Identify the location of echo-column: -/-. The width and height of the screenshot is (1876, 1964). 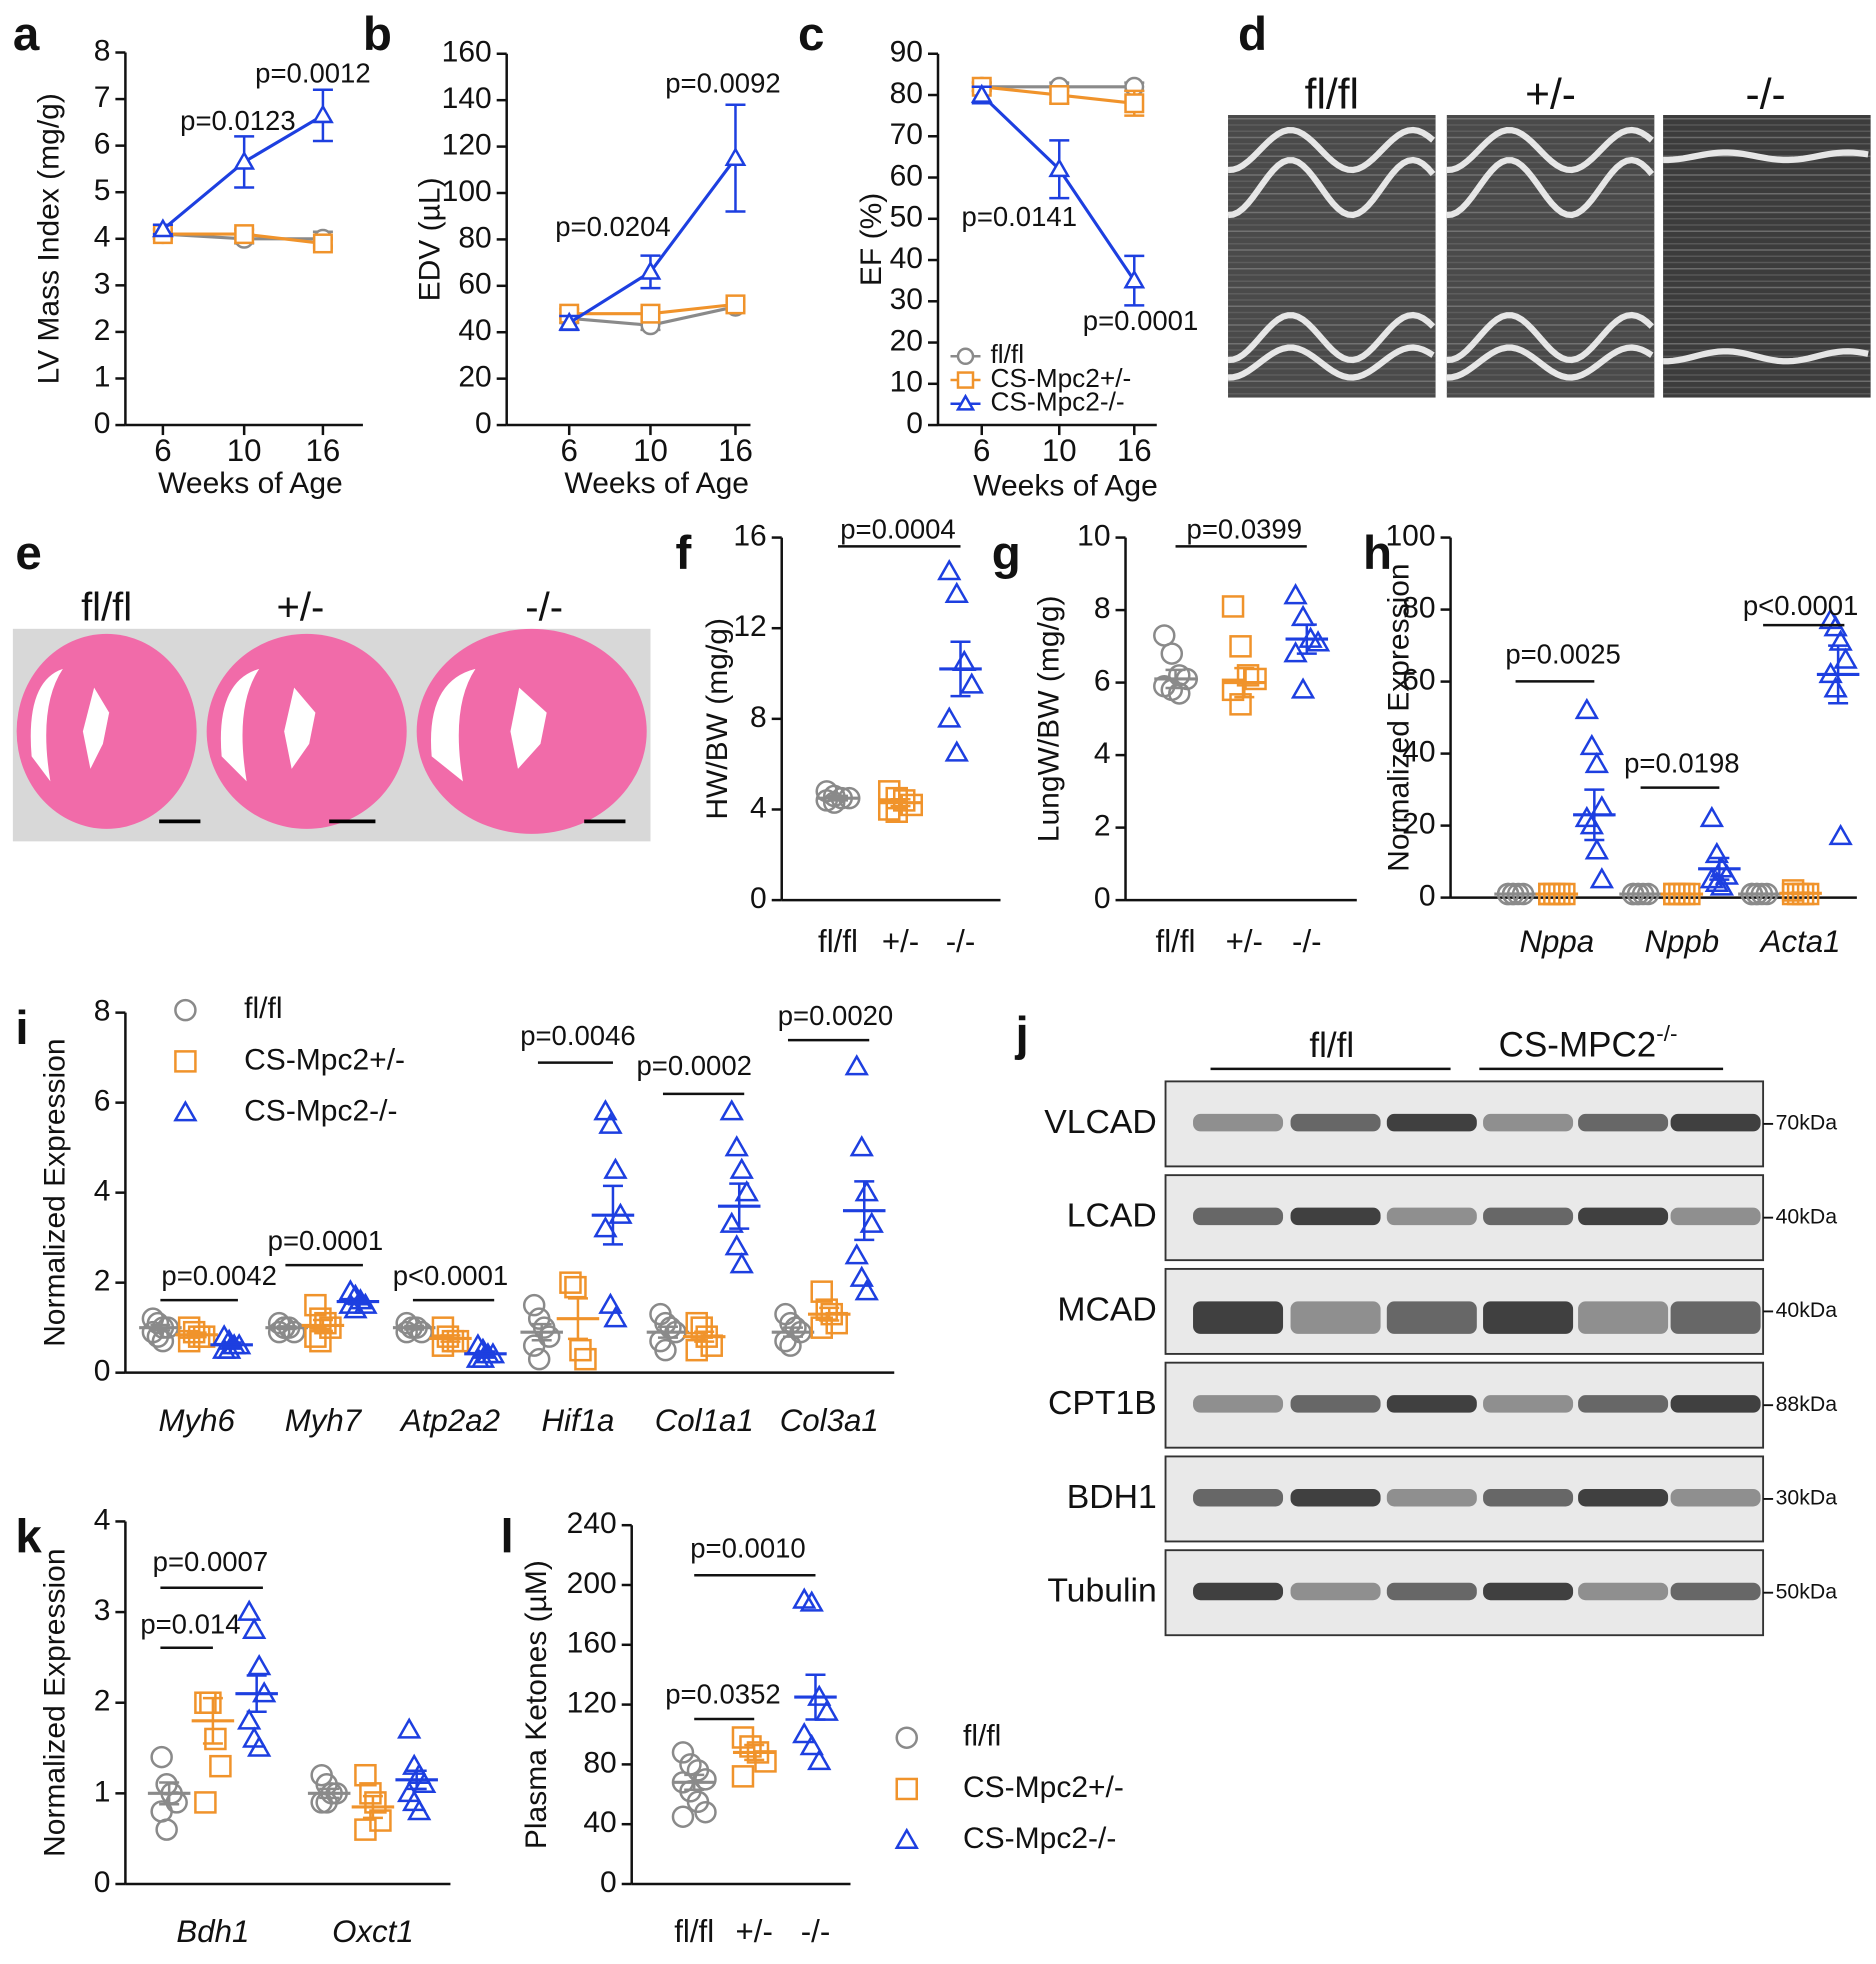
(1766, 95).